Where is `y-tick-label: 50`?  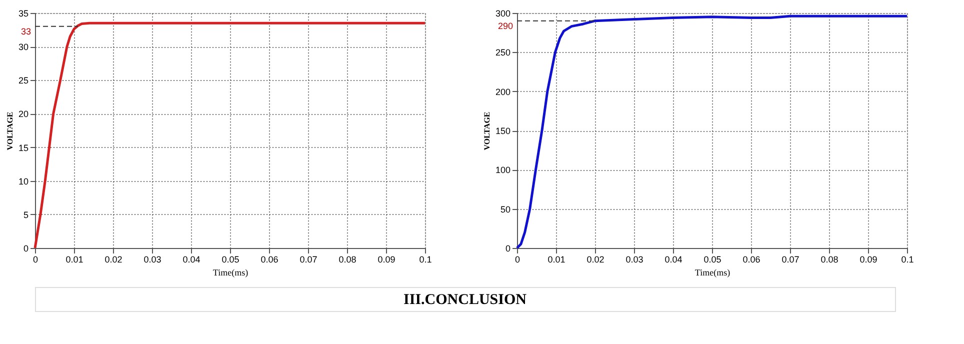 y-tick-label: 50 is located at coordinates (505, 209).